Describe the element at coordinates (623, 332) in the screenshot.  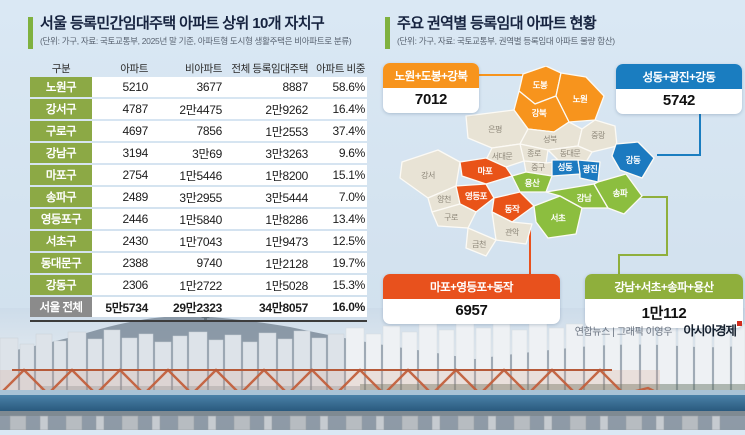
I see `credit-source: 연합뉴스 | 그래픽 이영우` at that location.